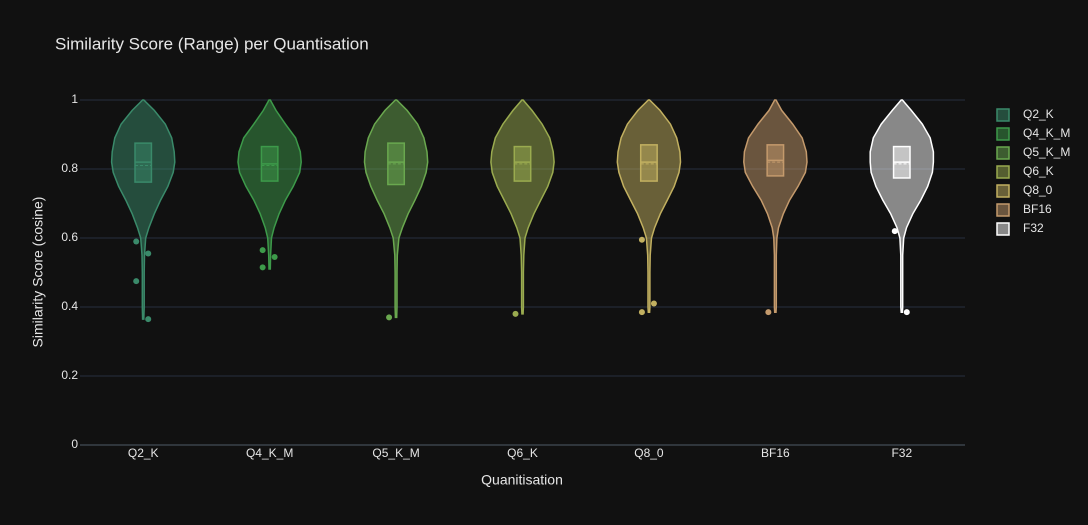 The height and width of the screenshot is (525, 1088). Describe the element at coordinates (1038, 171) in the screenshot. I see `legend-label: Q6_K` at that location.